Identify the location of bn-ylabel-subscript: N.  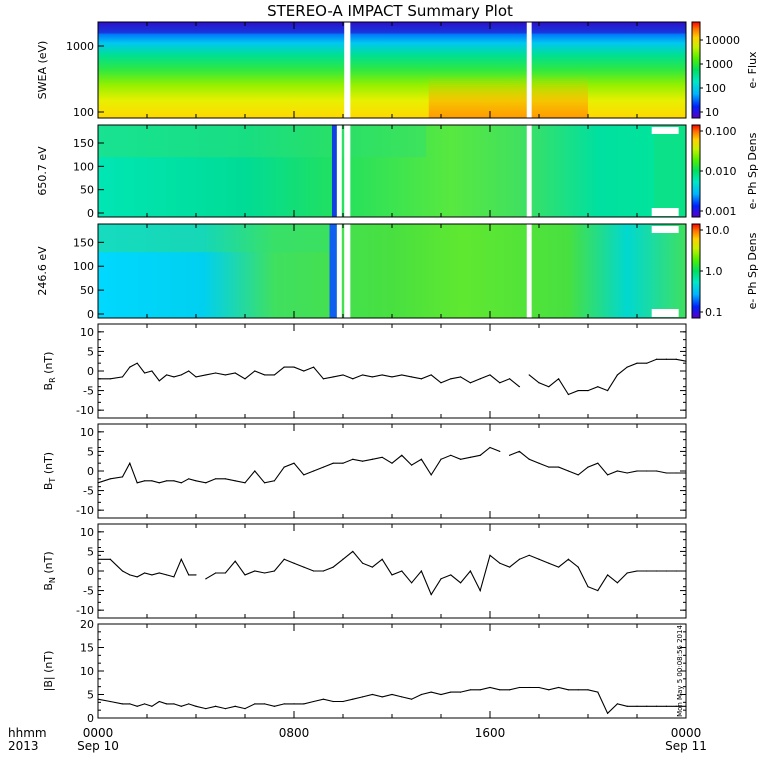
(52, 580).